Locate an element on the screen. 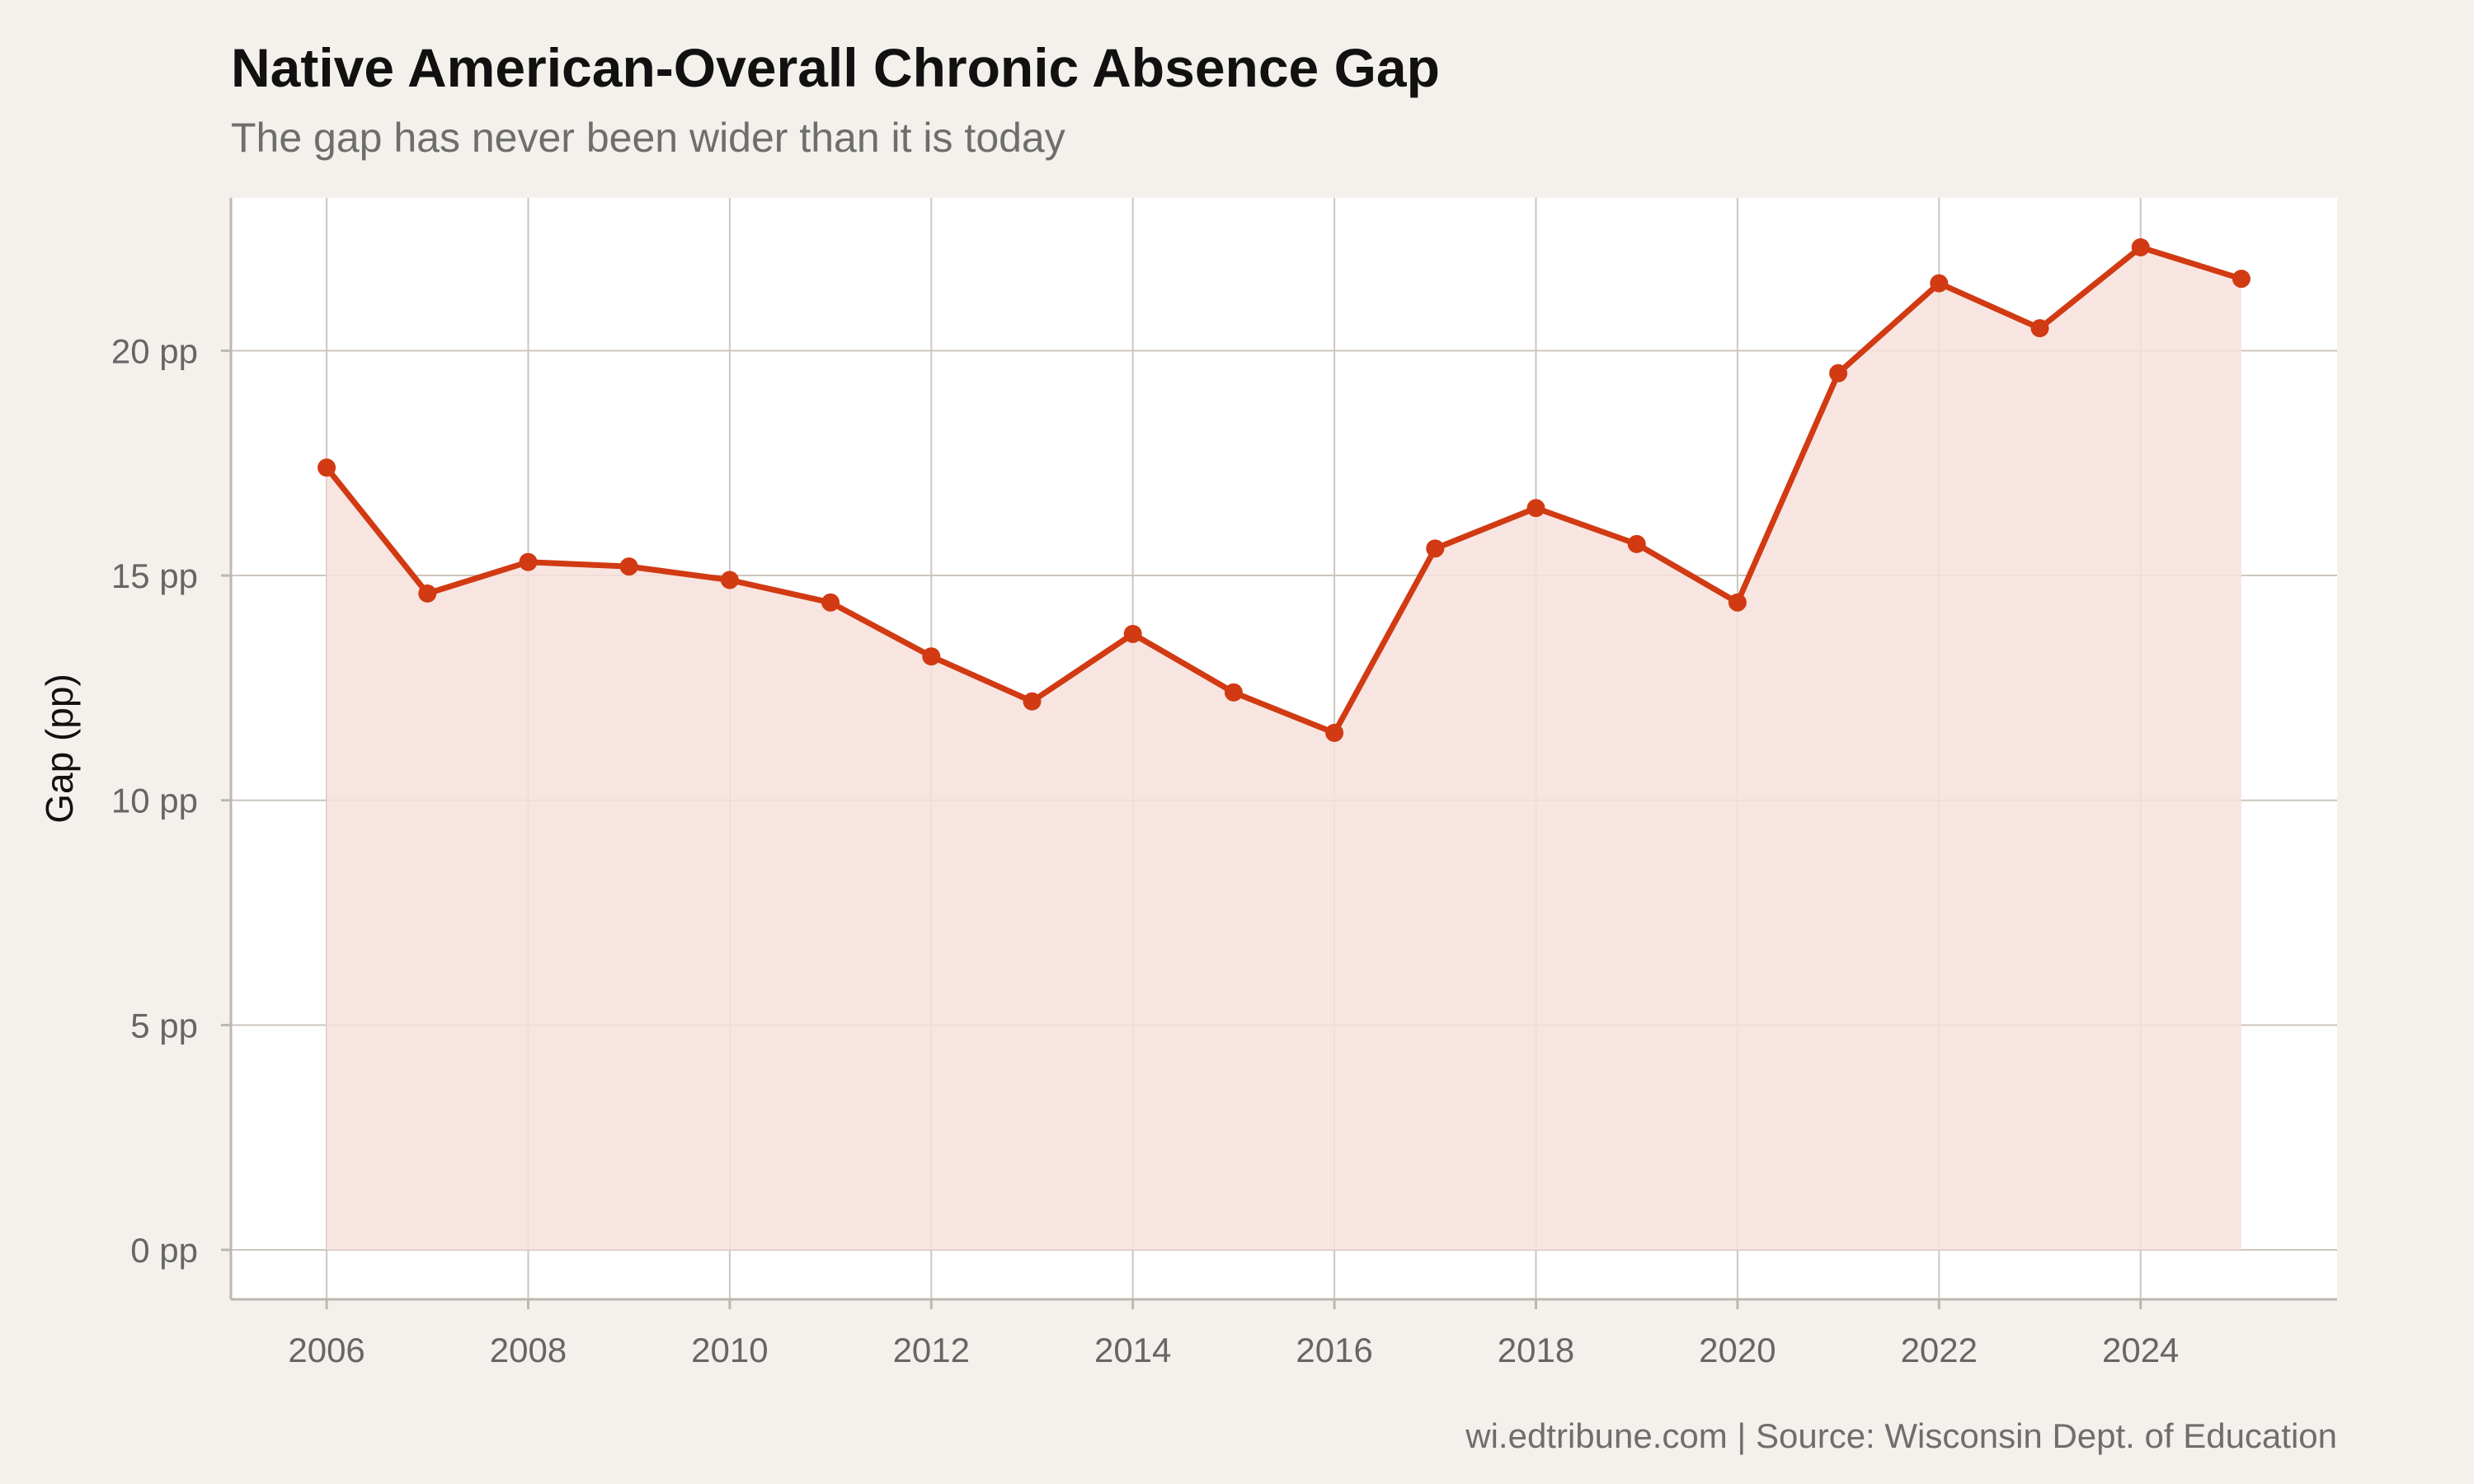  y-tick-label: 0 pp is located at coordinates (164, 1250).